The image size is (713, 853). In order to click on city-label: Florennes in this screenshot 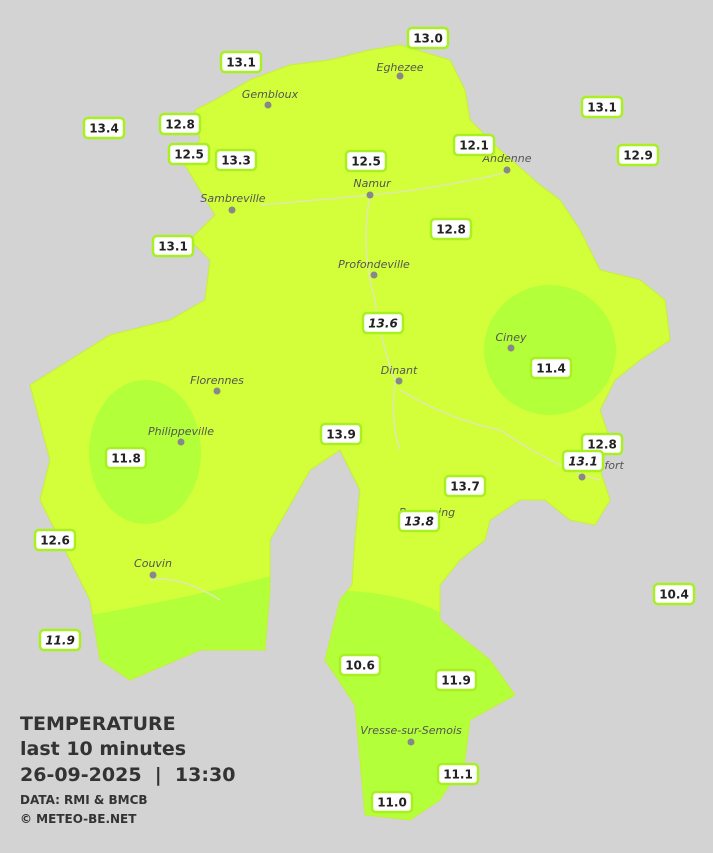, I will do `click(217, 380)`.